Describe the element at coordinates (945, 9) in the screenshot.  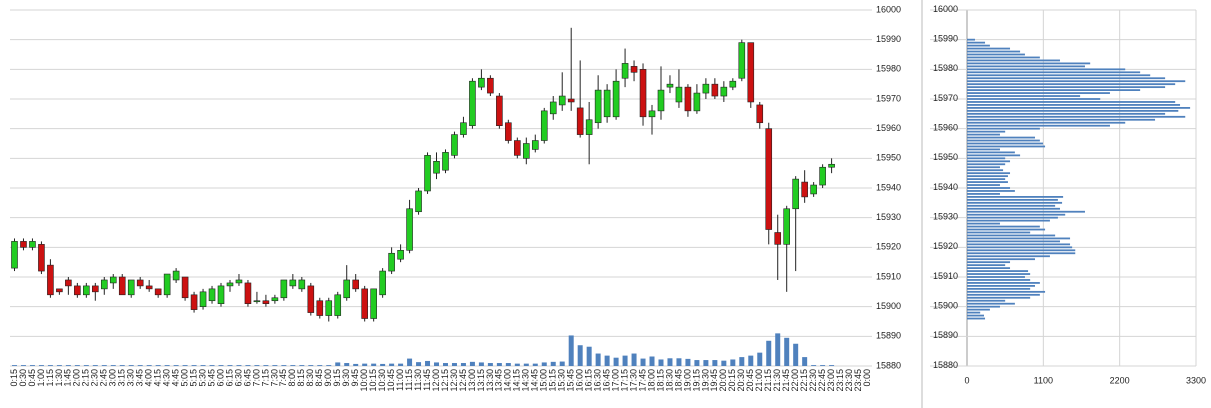
I see `y-tick-label: 16000` at that location.